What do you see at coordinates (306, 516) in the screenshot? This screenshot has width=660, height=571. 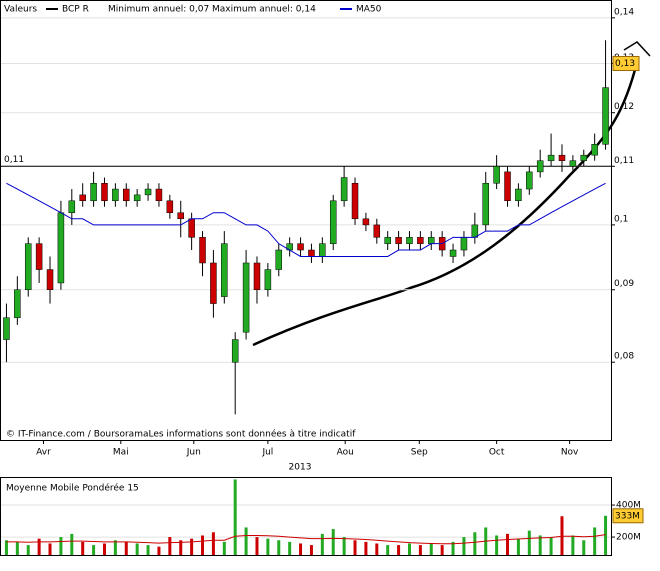 I see `volume-frame` at bounding box center [306, 516].